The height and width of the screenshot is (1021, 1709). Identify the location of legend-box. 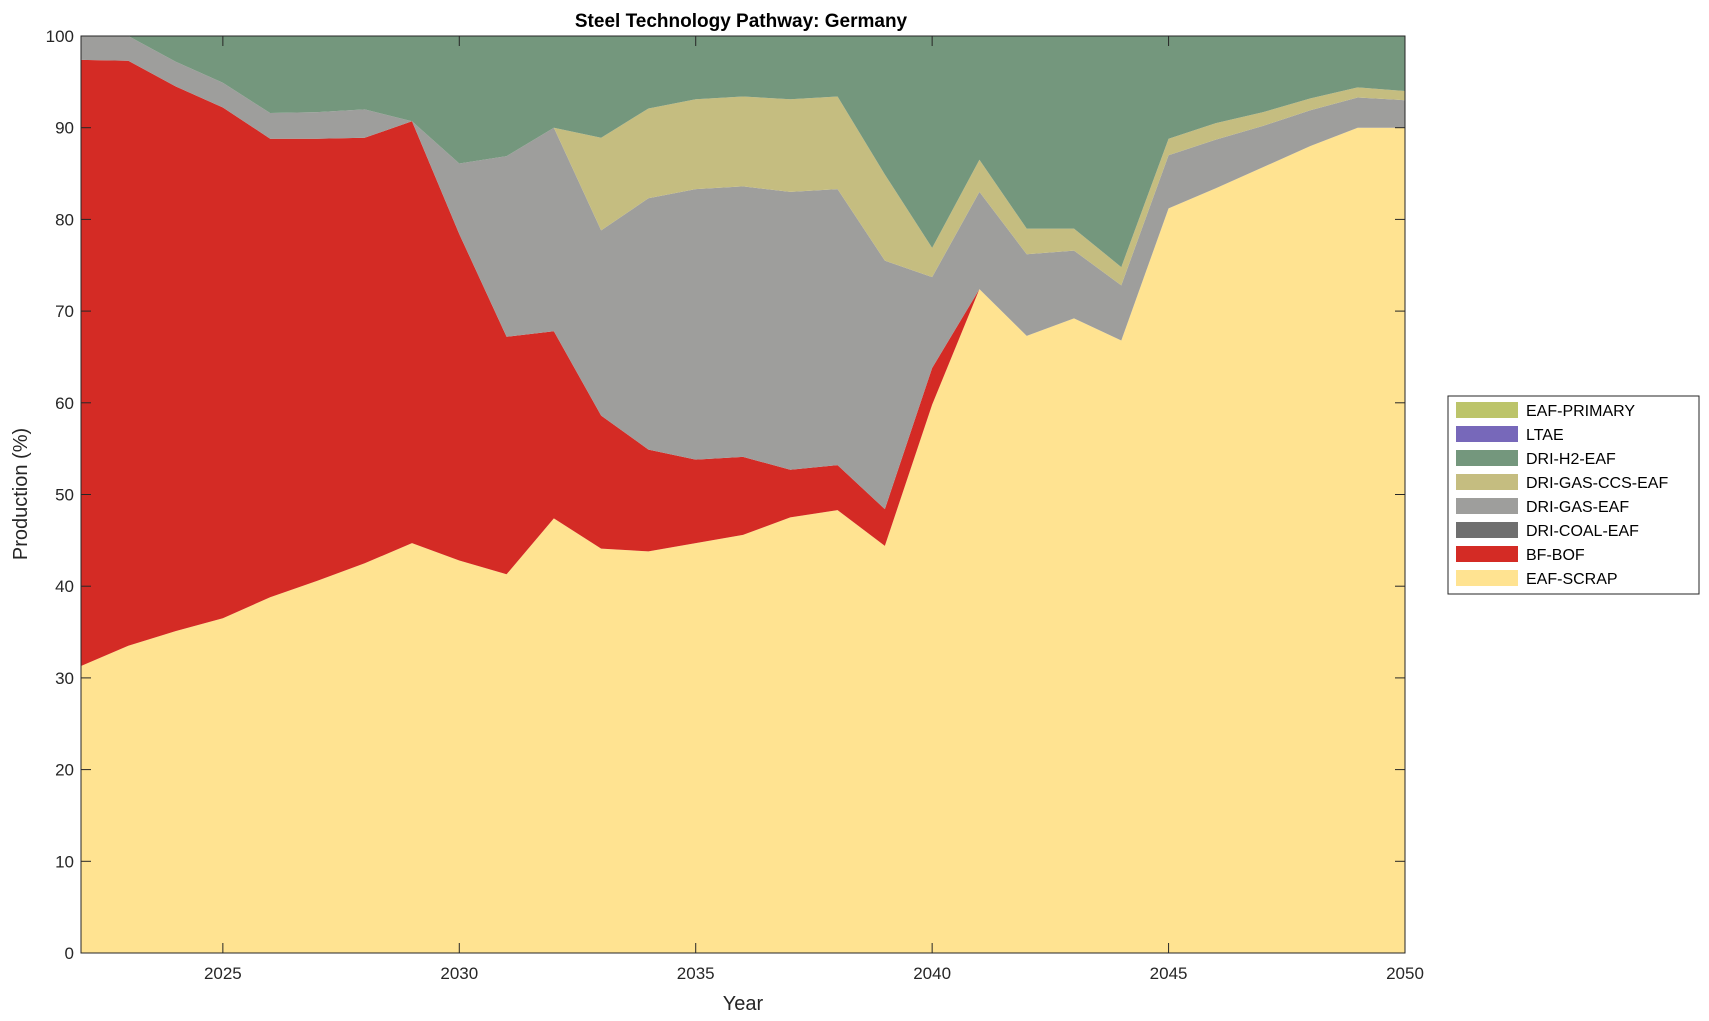
(1573, 495).